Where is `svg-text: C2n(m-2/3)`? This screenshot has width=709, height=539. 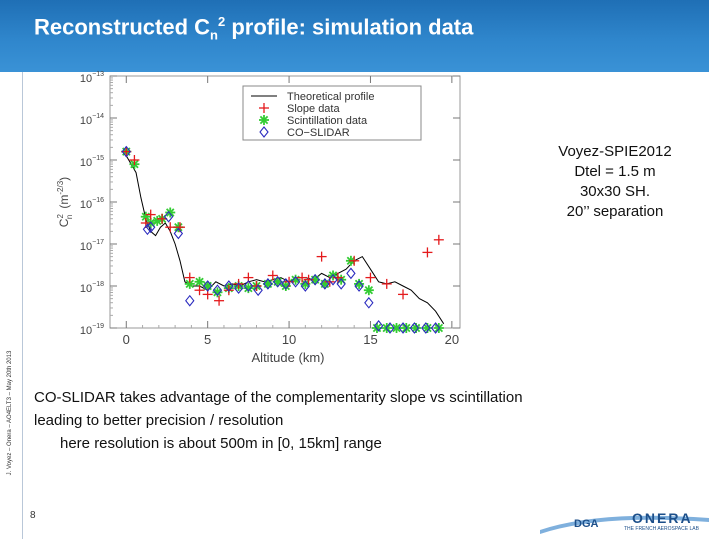
svg-text: C2n(m-2/3) is located at coordinates (65, 202).